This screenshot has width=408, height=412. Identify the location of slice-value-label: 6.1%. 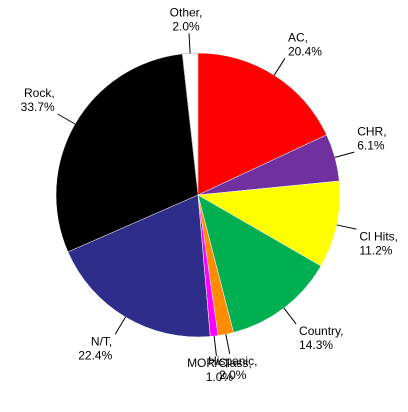
(371, 145).